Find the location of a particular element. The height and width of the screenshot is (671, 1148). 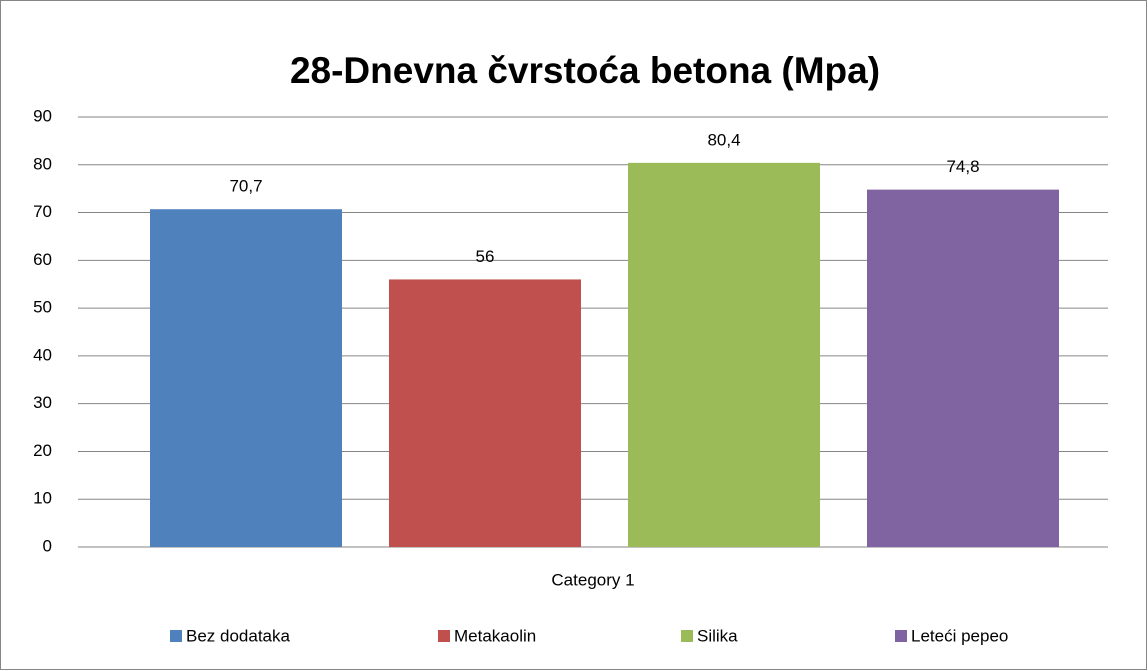

y-tick-label: 90 is located at coordinates (42, 115).